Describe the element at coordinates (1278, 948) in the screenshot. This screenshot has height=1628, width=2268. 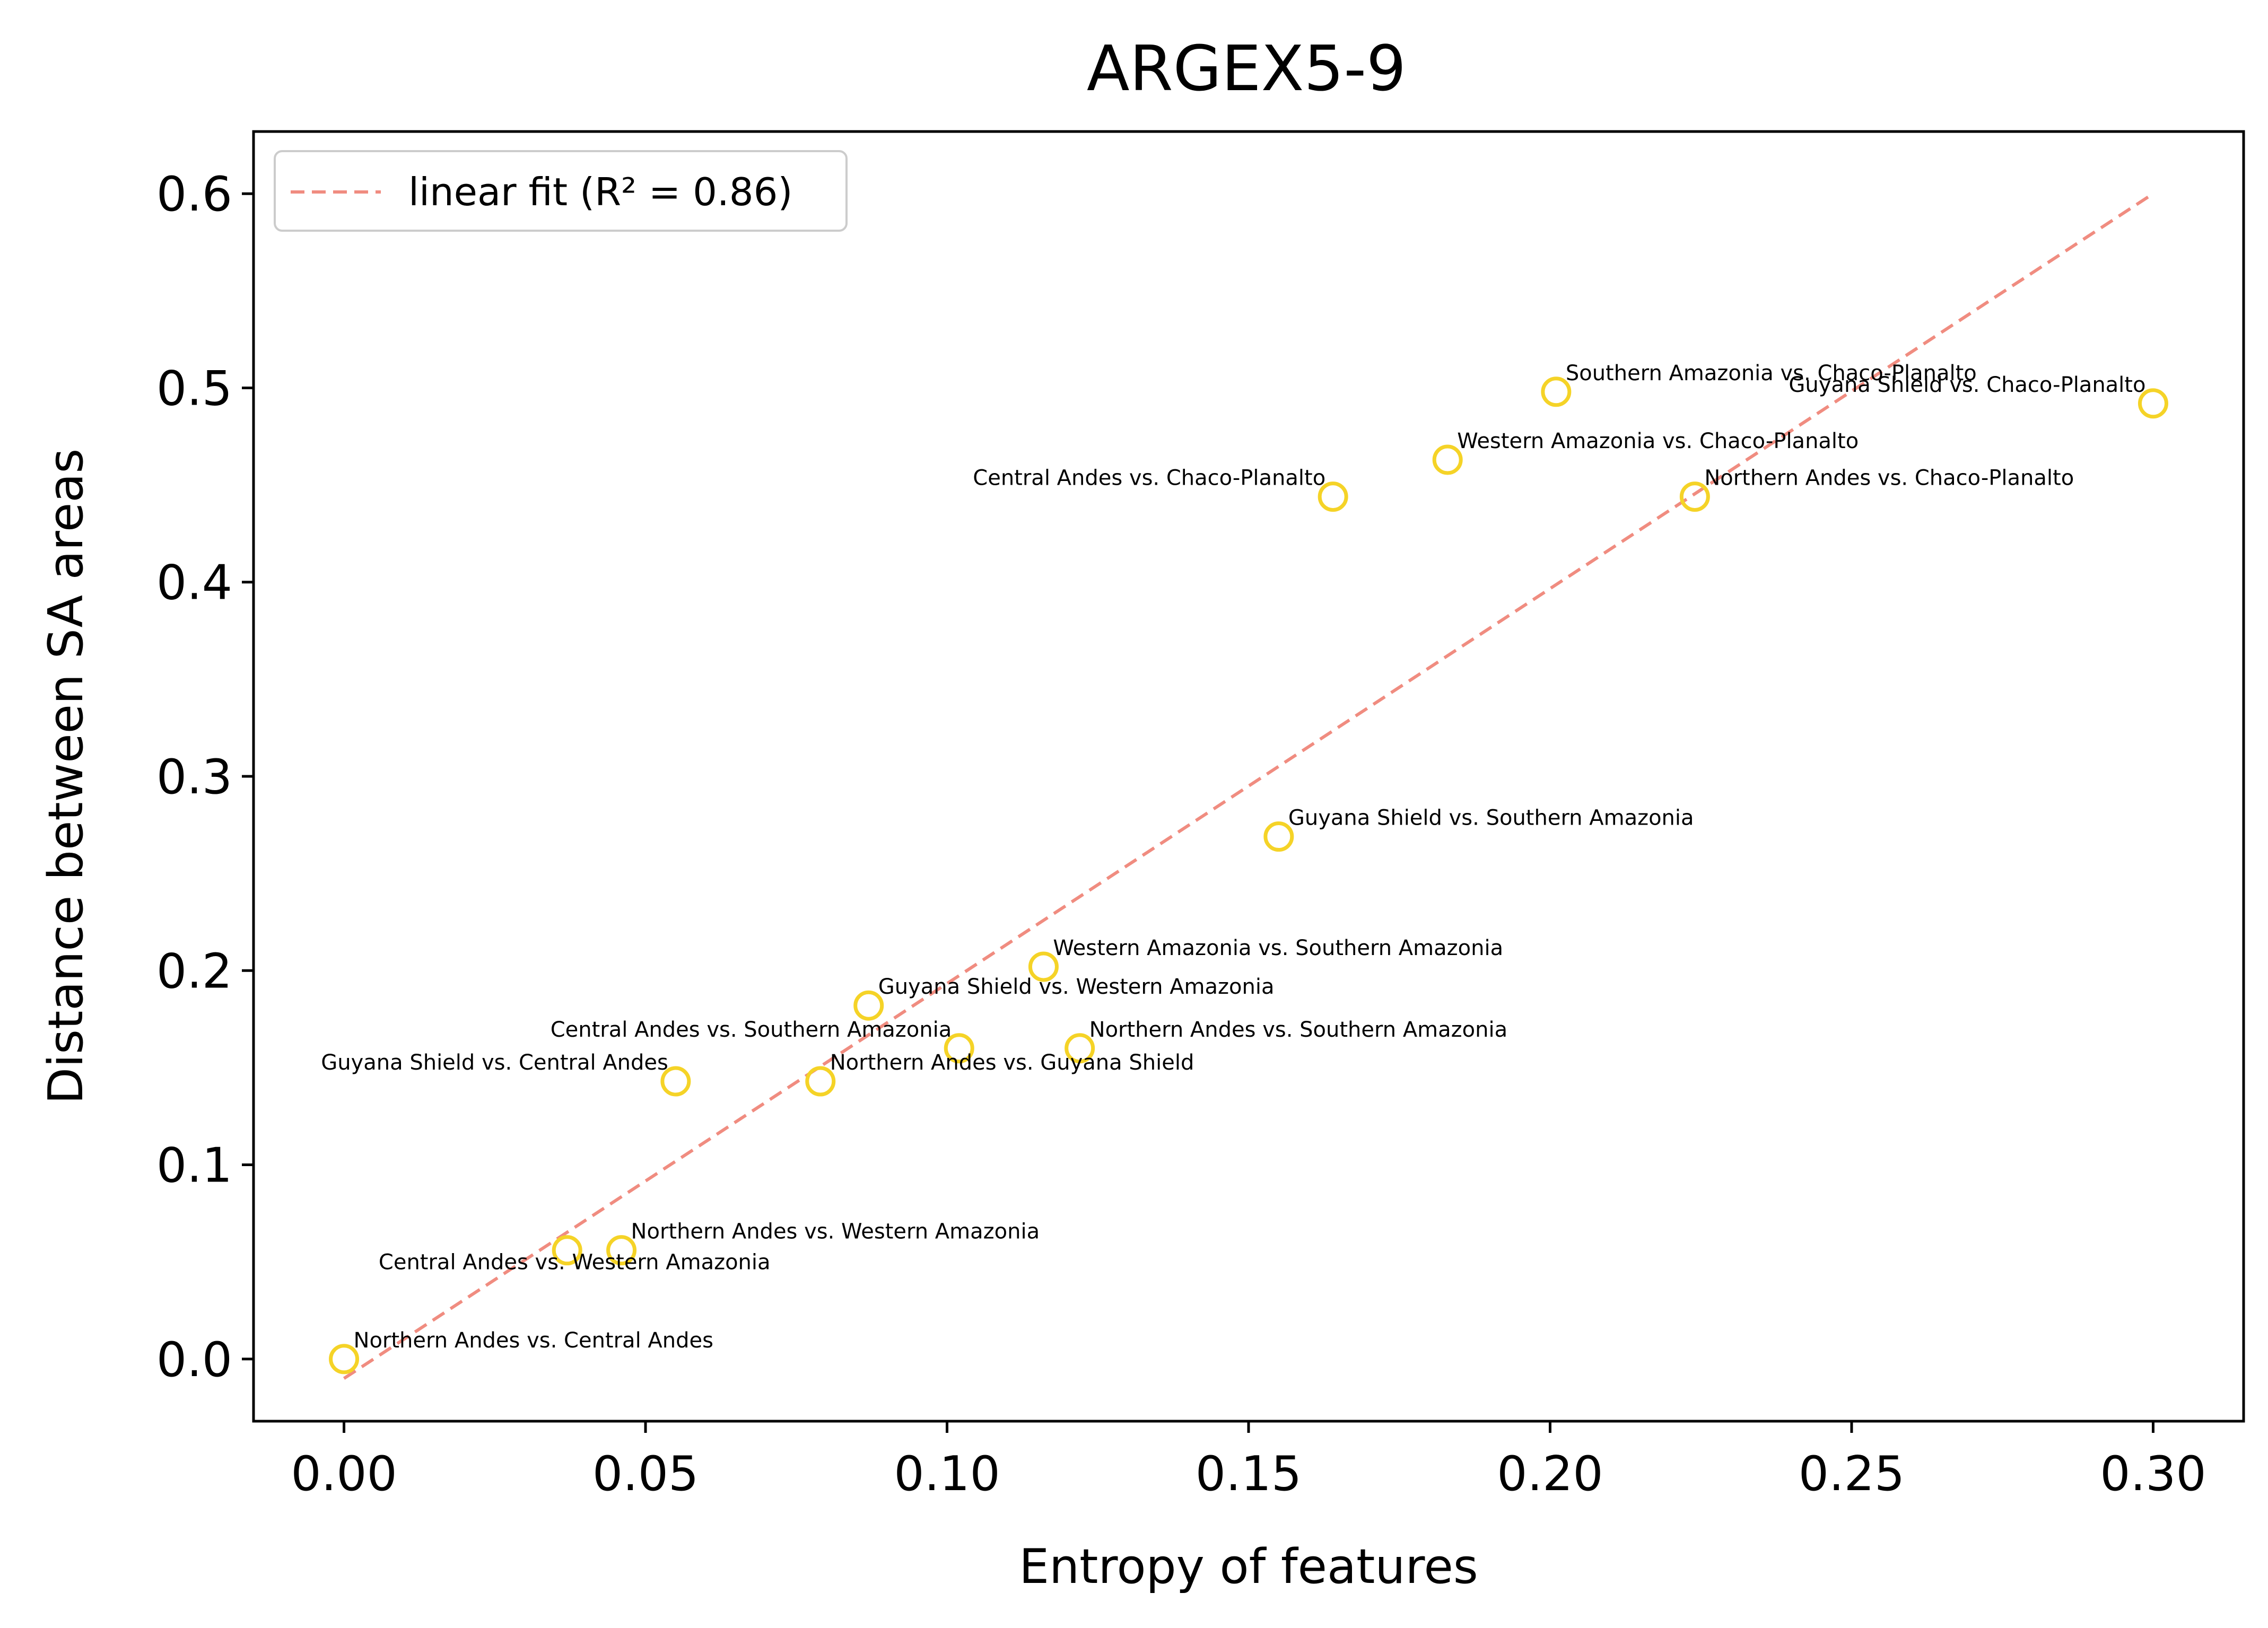
I see `data-point-label: Western Amazonia vs. Southern Amazonia` at that location.